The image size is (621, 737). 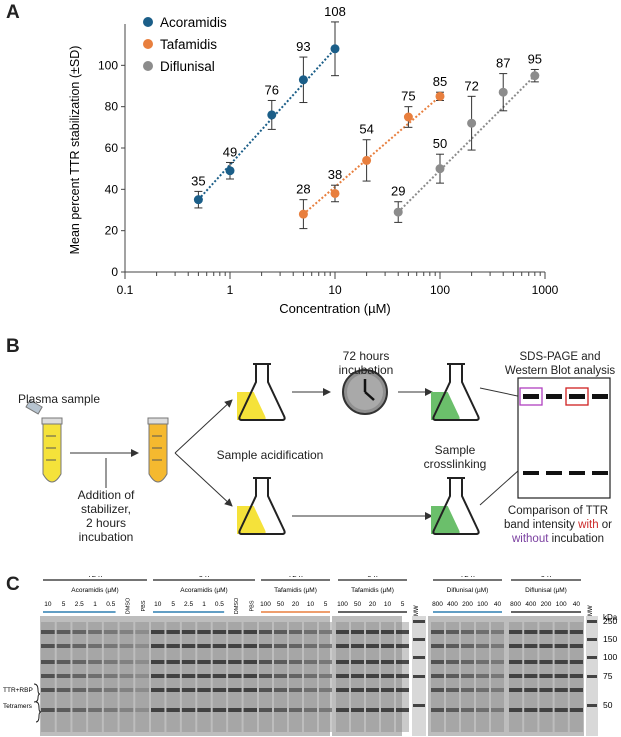 I want to click on legend-label-tafamidis: Tafamidis, so click(x=188, y=44).